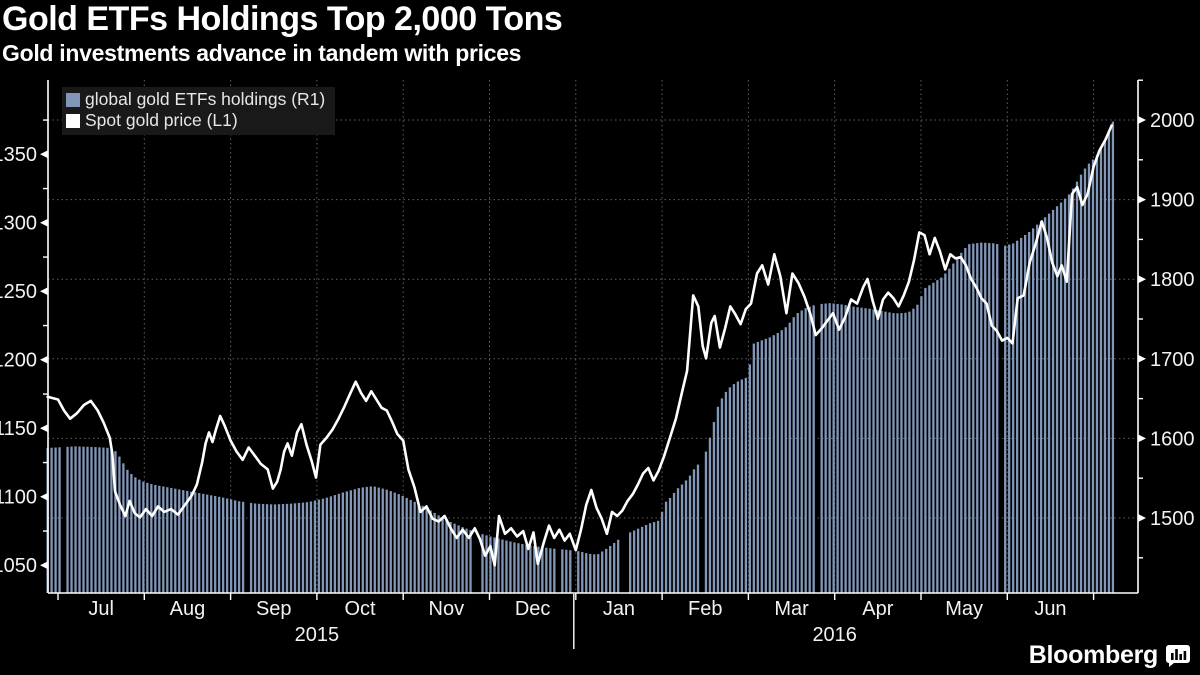  I want to click on price-swatch-icon, so click(73, 120).